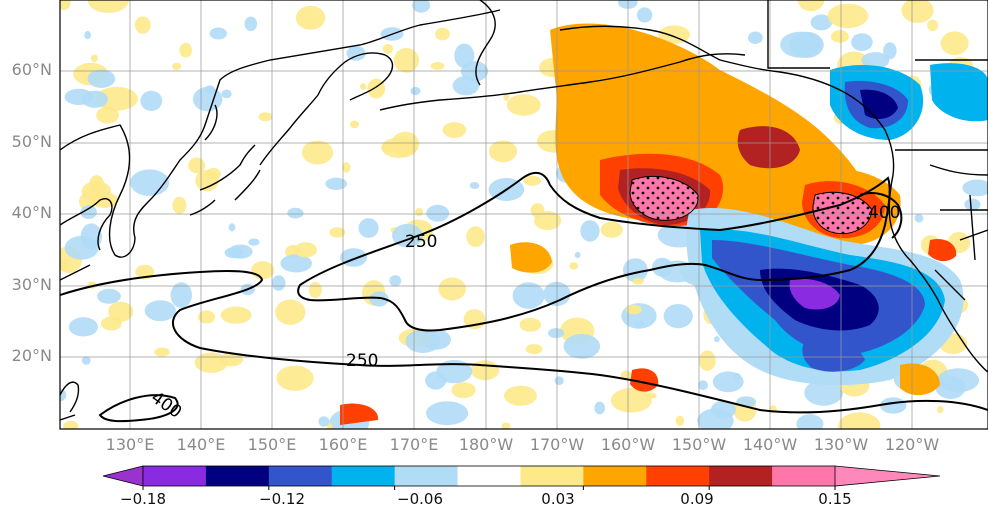 The image size is (988, 515). I want to click on aleutian-coastline, so click(562, 82).